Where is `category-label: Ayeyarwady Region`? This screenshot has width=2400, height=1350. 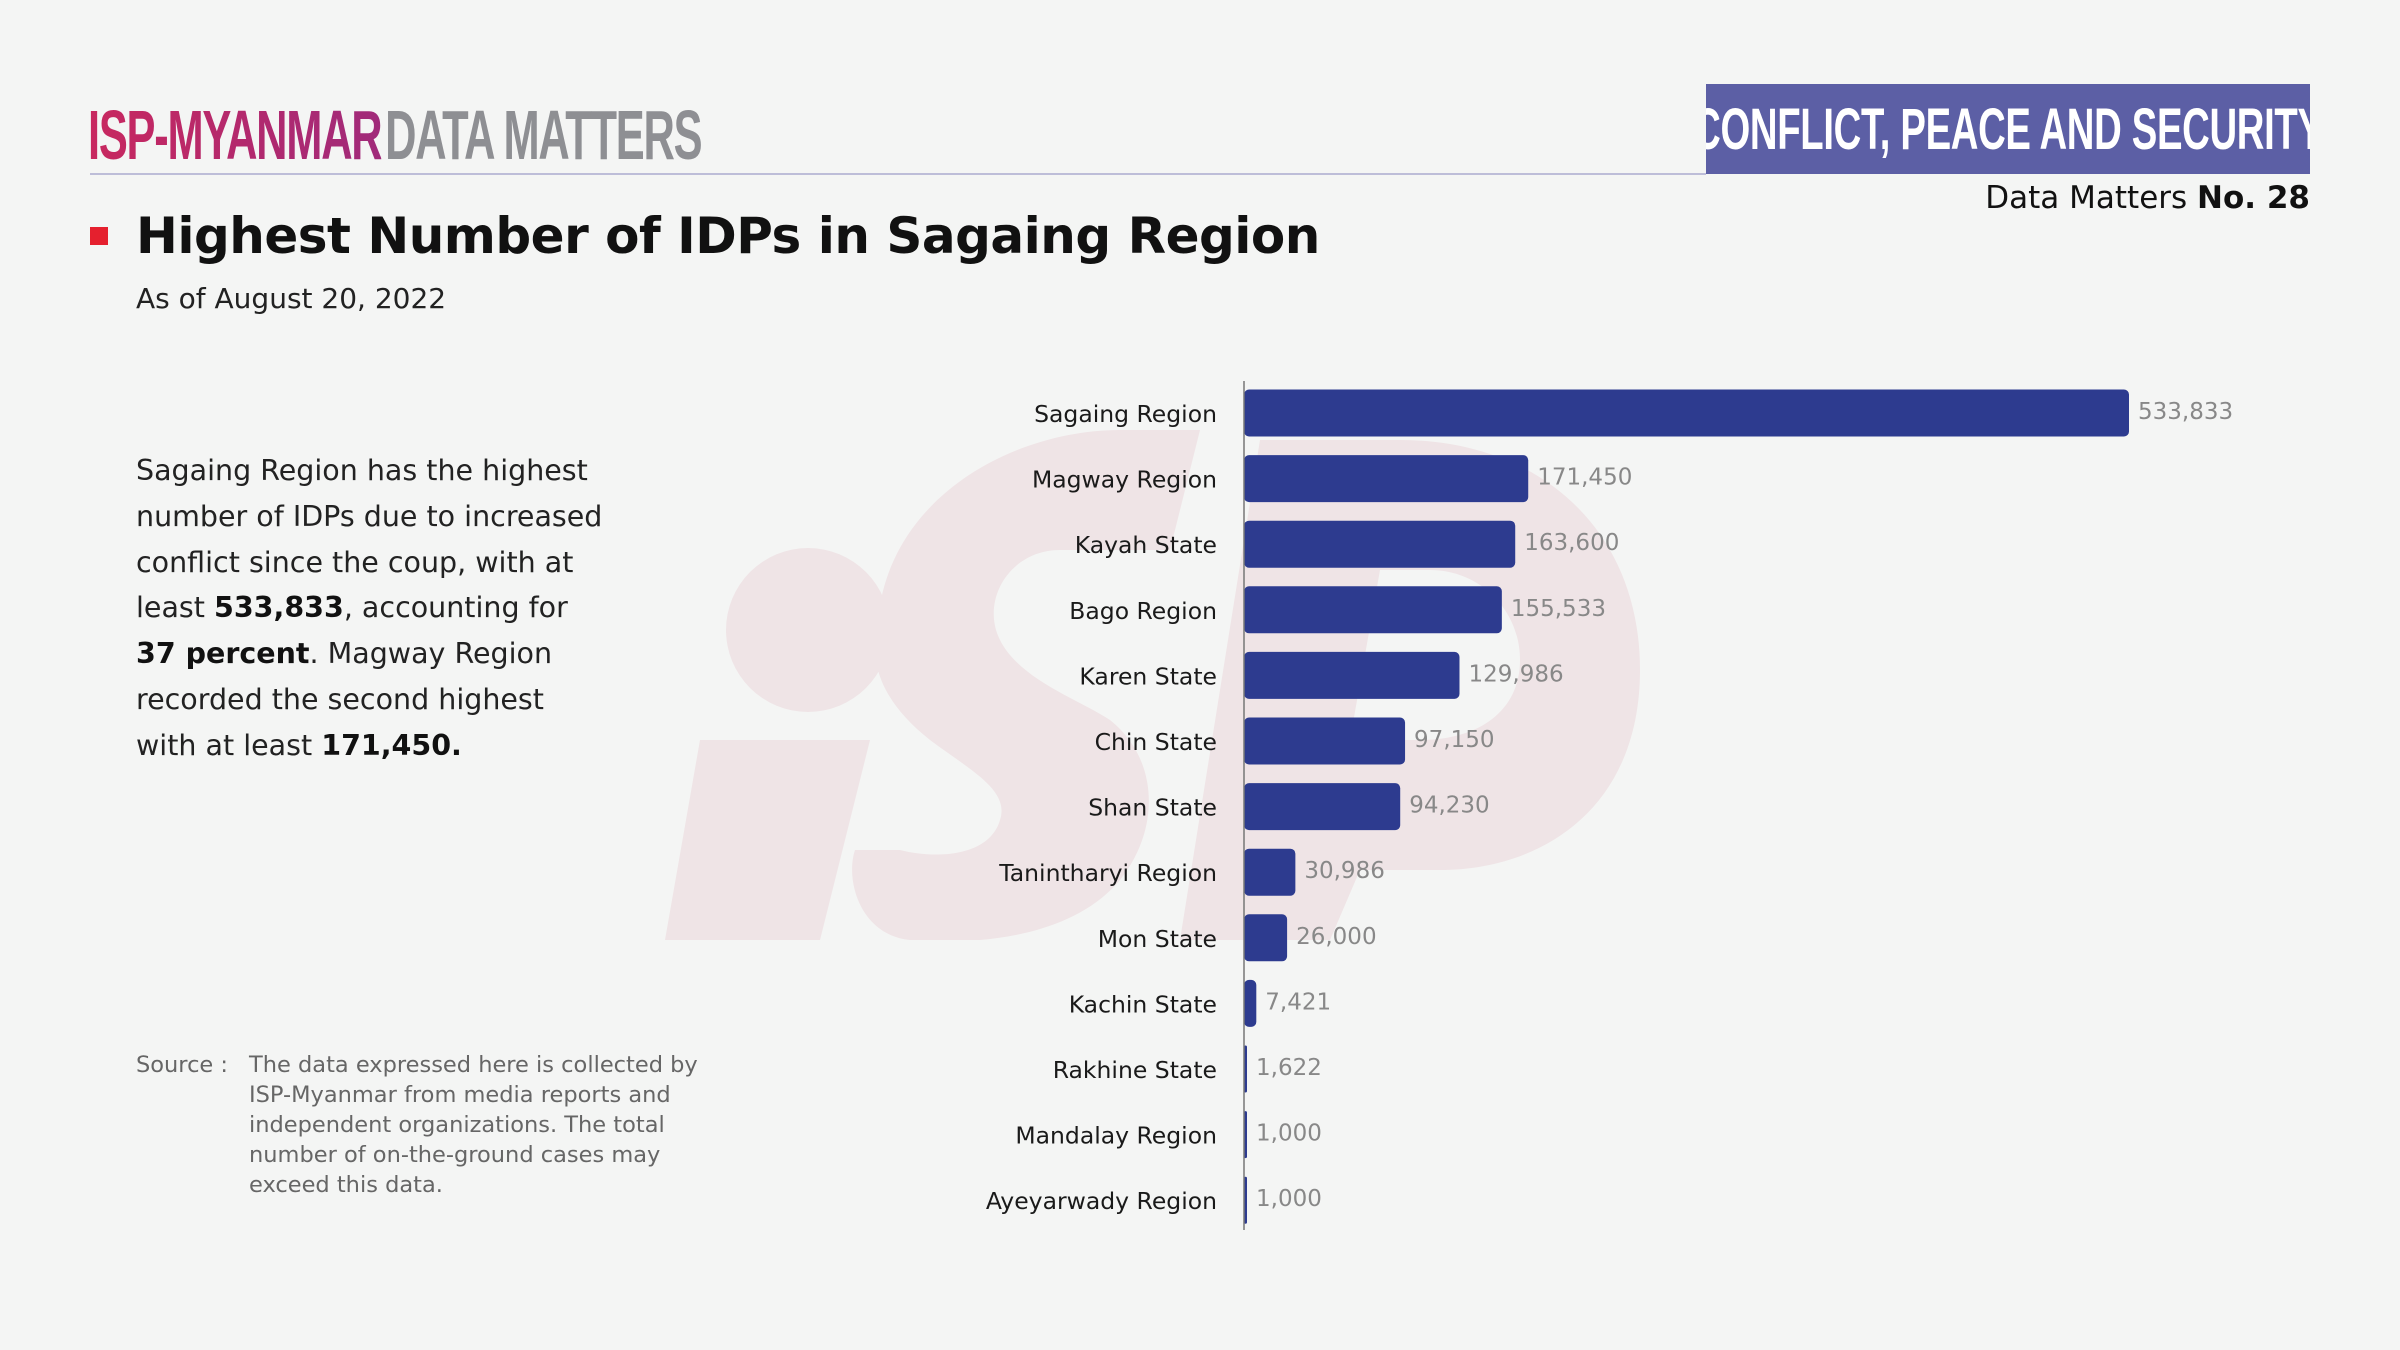
category-label: Ayeyarwady Region is located at coordinates (1101, 1201).